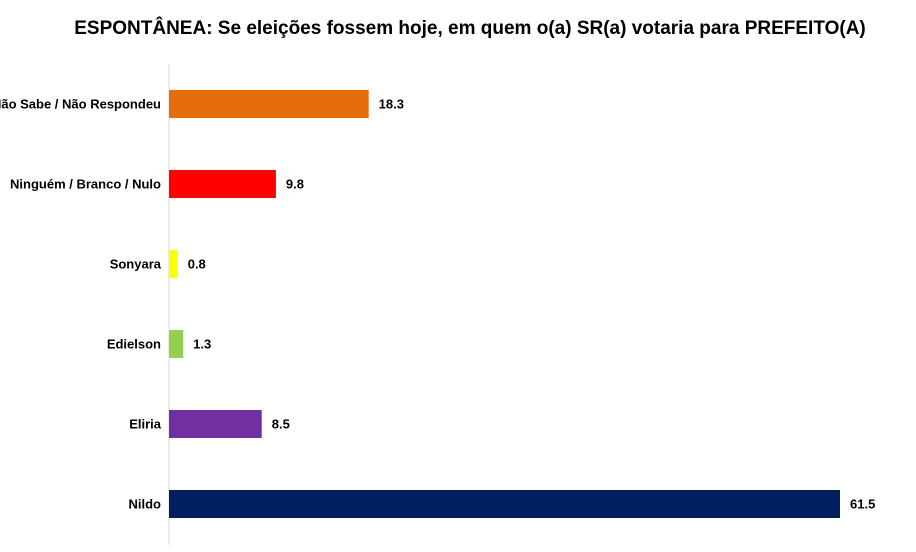 The width and height of the screenshot is (916, 552). Describe the element at coordinates (281, 424) in the screenshot. I see `value-label-4: 8.5` at that location.